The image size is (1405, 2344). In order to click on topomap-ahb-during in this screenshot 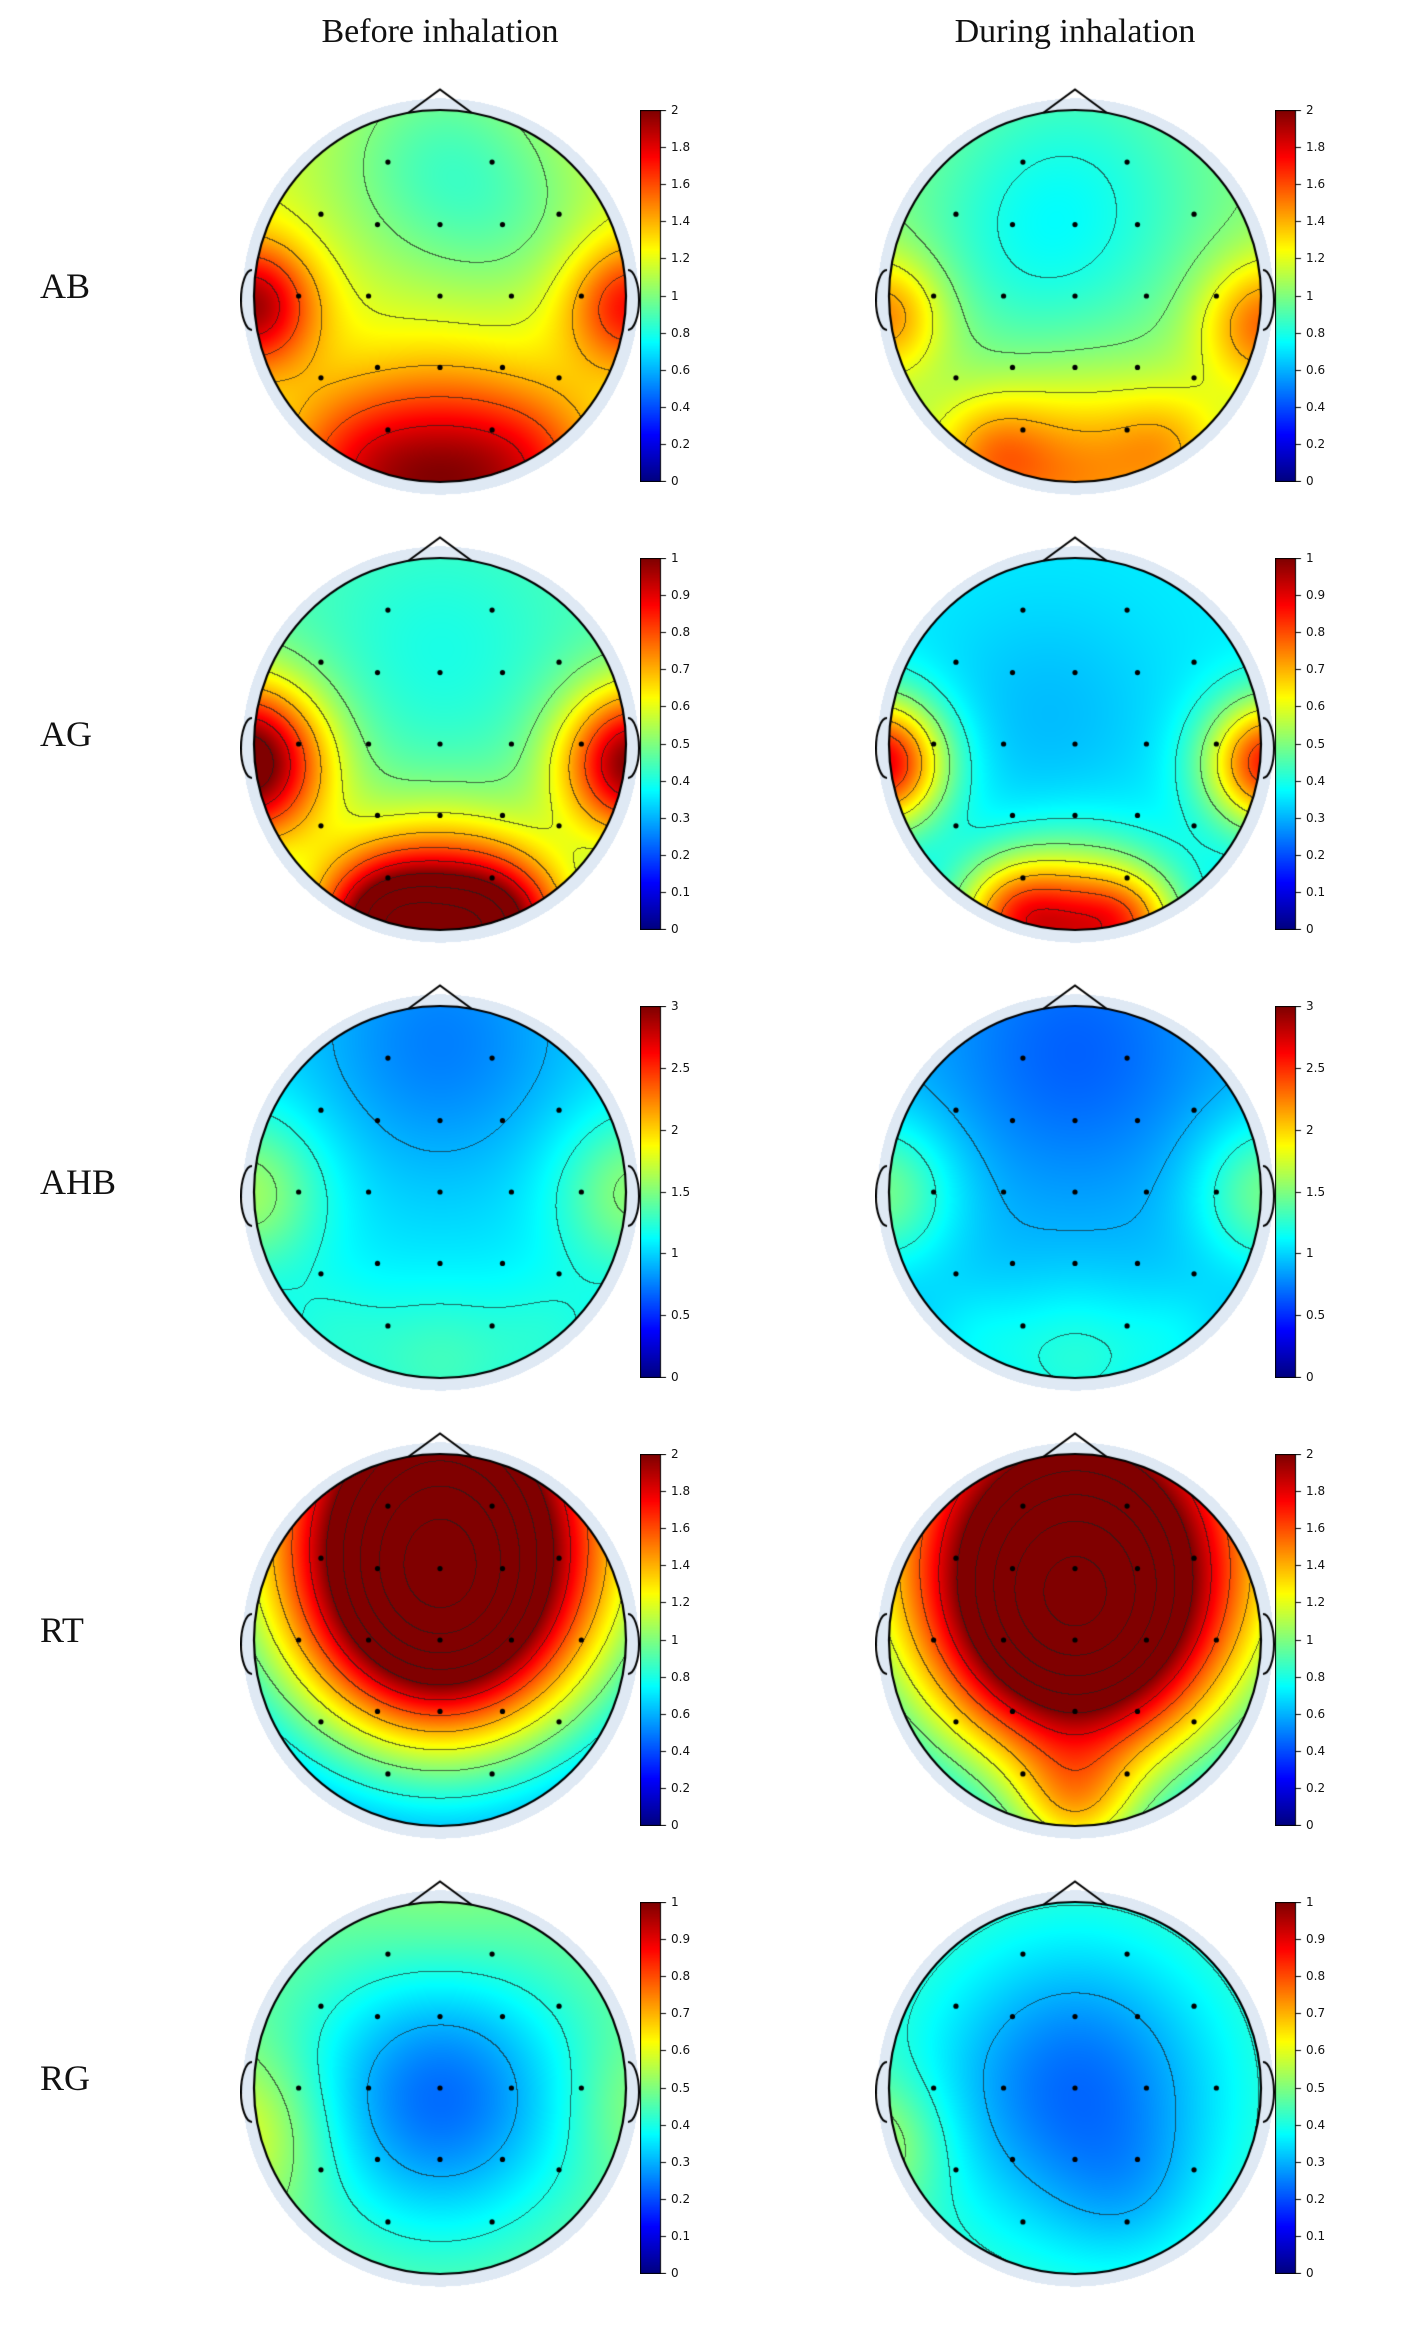, I will do `click(1075, 1182)`.